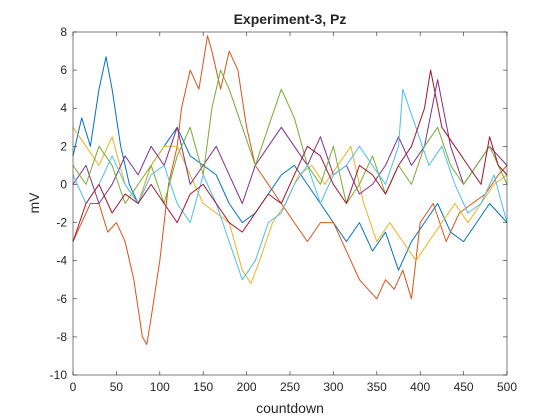 The height and width of the screenshot is (420, 560). What do you see at coordinates (63, 70) in the screenshot?
I see `y-tick-label: 6` at bounding box center [63, 70].